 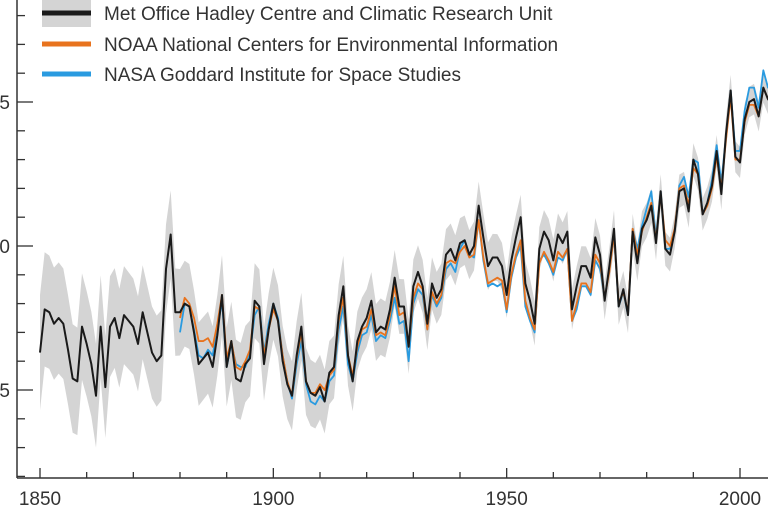 I want to click on y-tick-label: 0, so click(x=5, y=247).